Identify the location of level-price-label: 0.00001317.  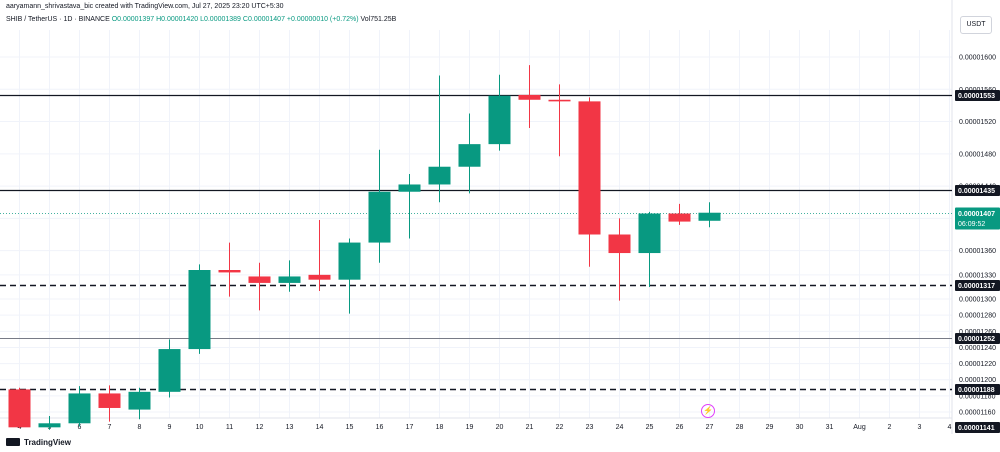
(976, 286).